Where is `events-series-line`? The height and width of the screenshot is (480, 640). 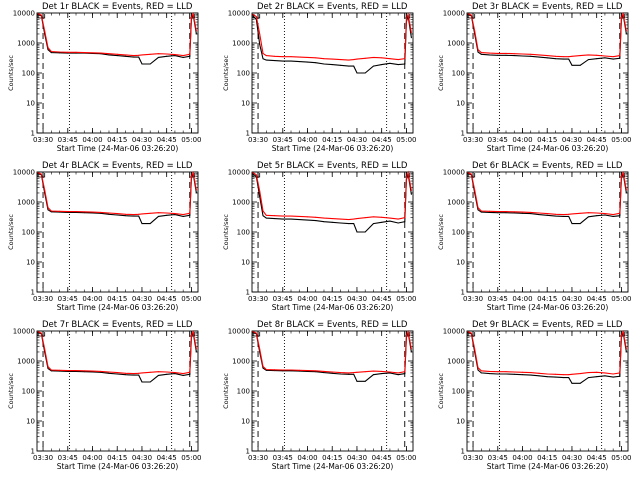
events-series-line is located at coordinates (117, 357).